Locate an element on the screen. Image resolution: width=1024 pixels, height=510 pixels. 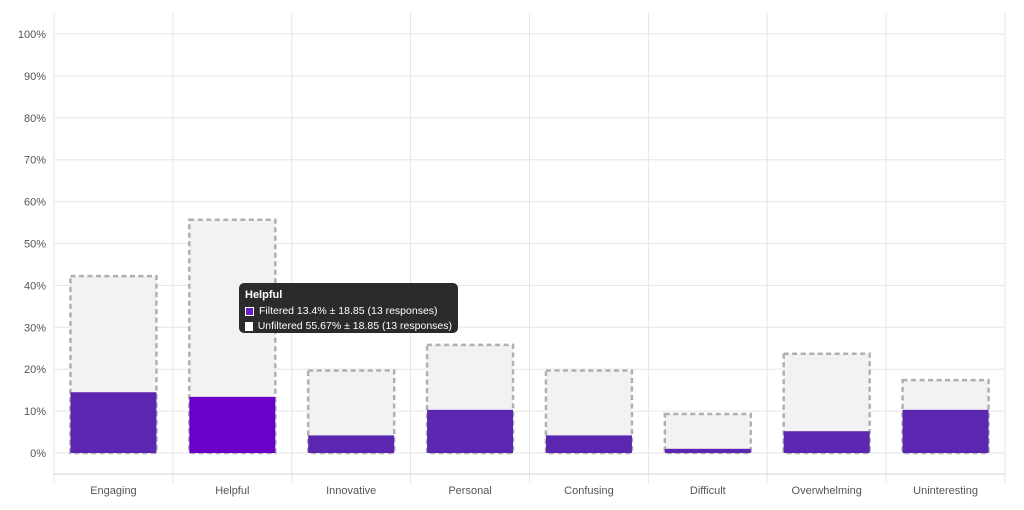
y-tick-label: 100% is located at coordinates (32, 35).